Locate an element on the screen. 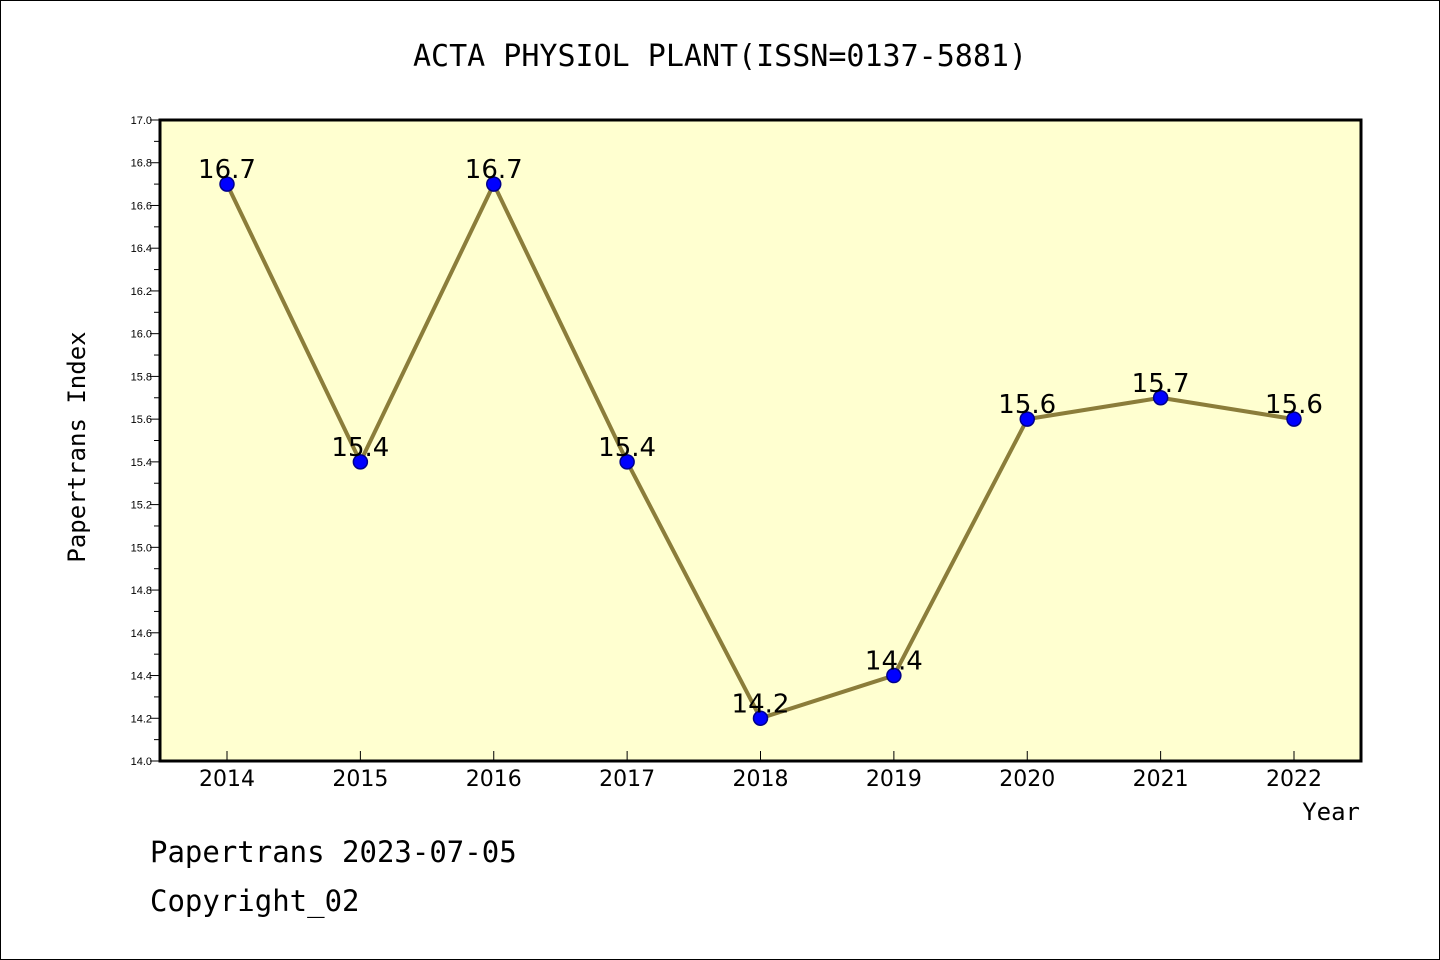  x-tick-label: 2019 is located at coordinates (894, 779).